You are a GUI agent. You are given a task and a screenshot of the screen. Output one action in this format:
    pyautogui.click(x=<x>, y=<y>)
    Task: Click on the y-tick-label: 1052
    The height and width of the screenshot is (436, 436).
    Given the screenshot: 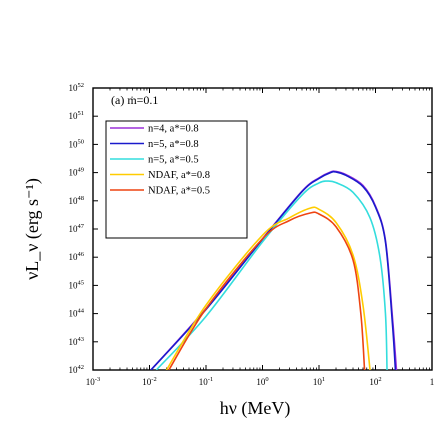 What is the action you would take?
    pyautogui.click(x=77, y=87)
    